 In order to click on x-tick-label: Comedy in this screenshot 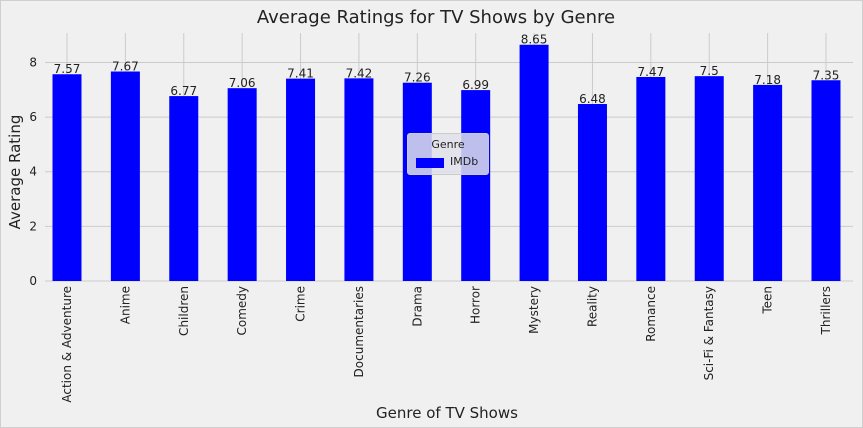, I will do `click(242, 311)`.